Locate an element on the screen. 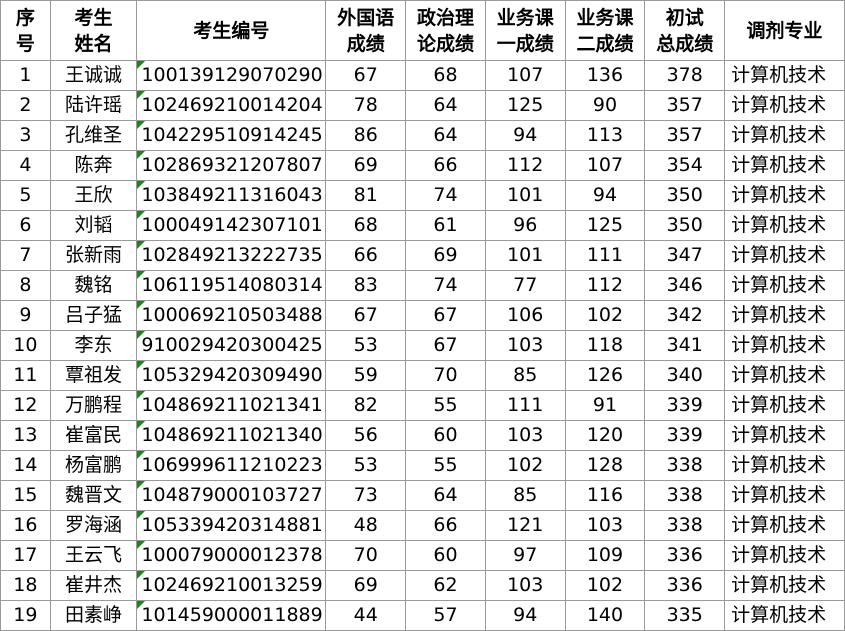  cell-index: 2 is located at coordinates (25, 105).